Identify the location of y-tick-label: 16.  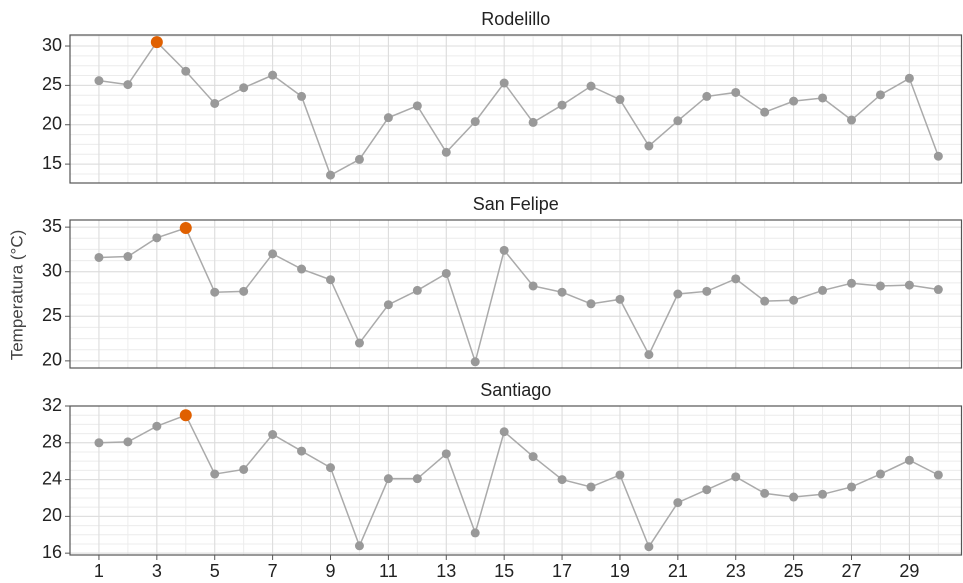
(52, 552).